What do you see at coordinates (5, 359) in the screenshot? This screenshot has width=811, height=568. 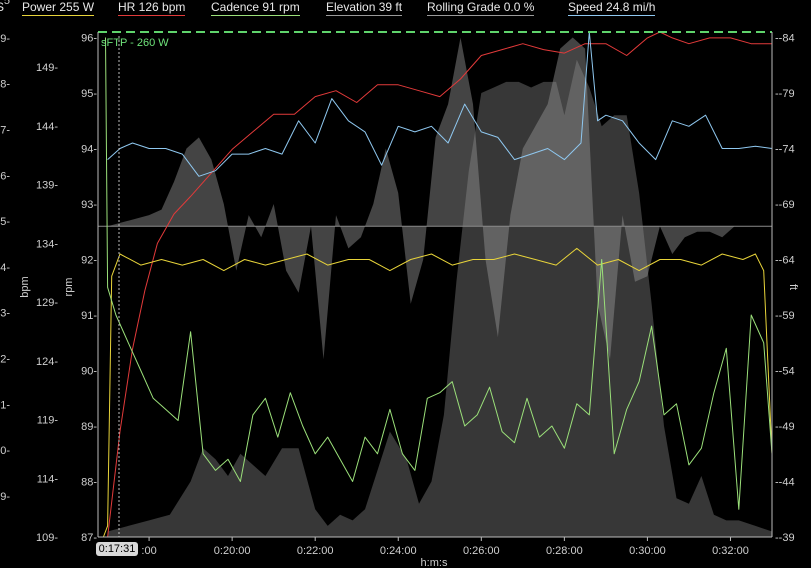 I see `left-cut-tick-label: 52-` at bounding box center [5, 359].